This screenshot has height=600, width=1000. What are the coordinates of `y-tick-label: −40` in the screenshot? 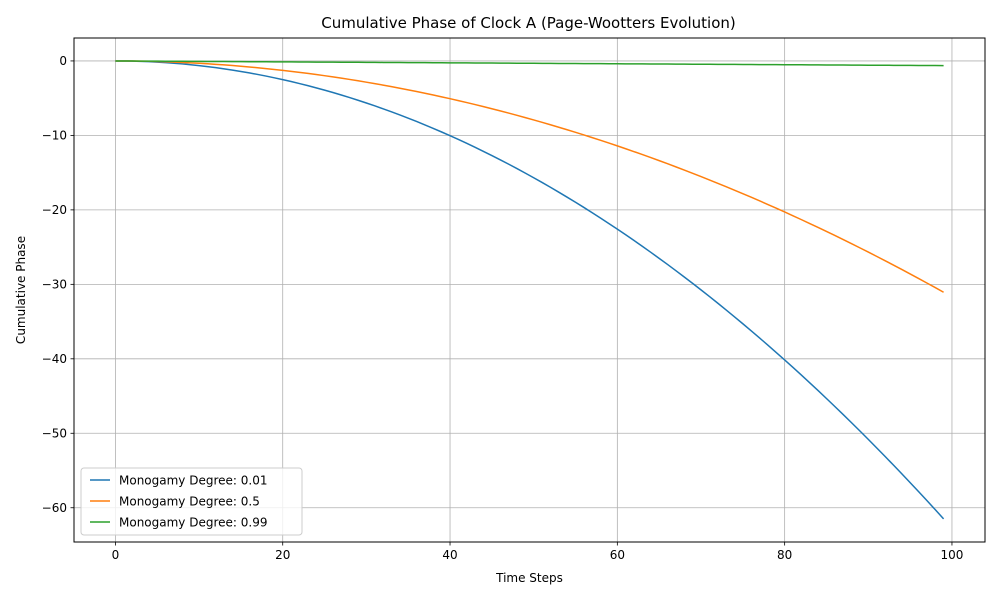 It's located at (54, 359).